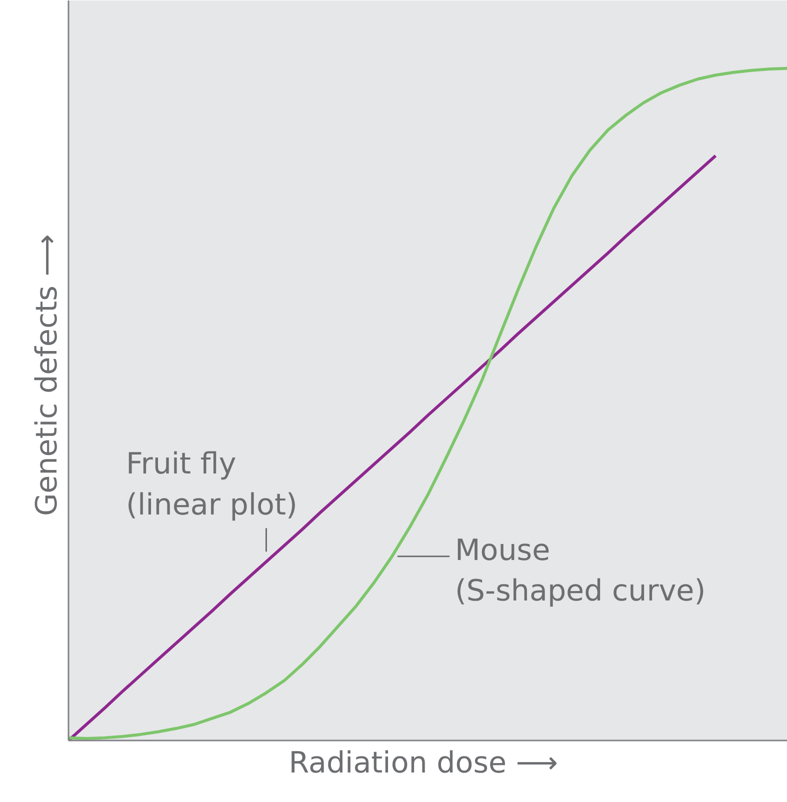 The width and height of the screenshot is (787, 802). Describe the element at coordinates (423, 763) in the screenshot. I see `x-axis-title: Radiation dose ⟶` at that location.